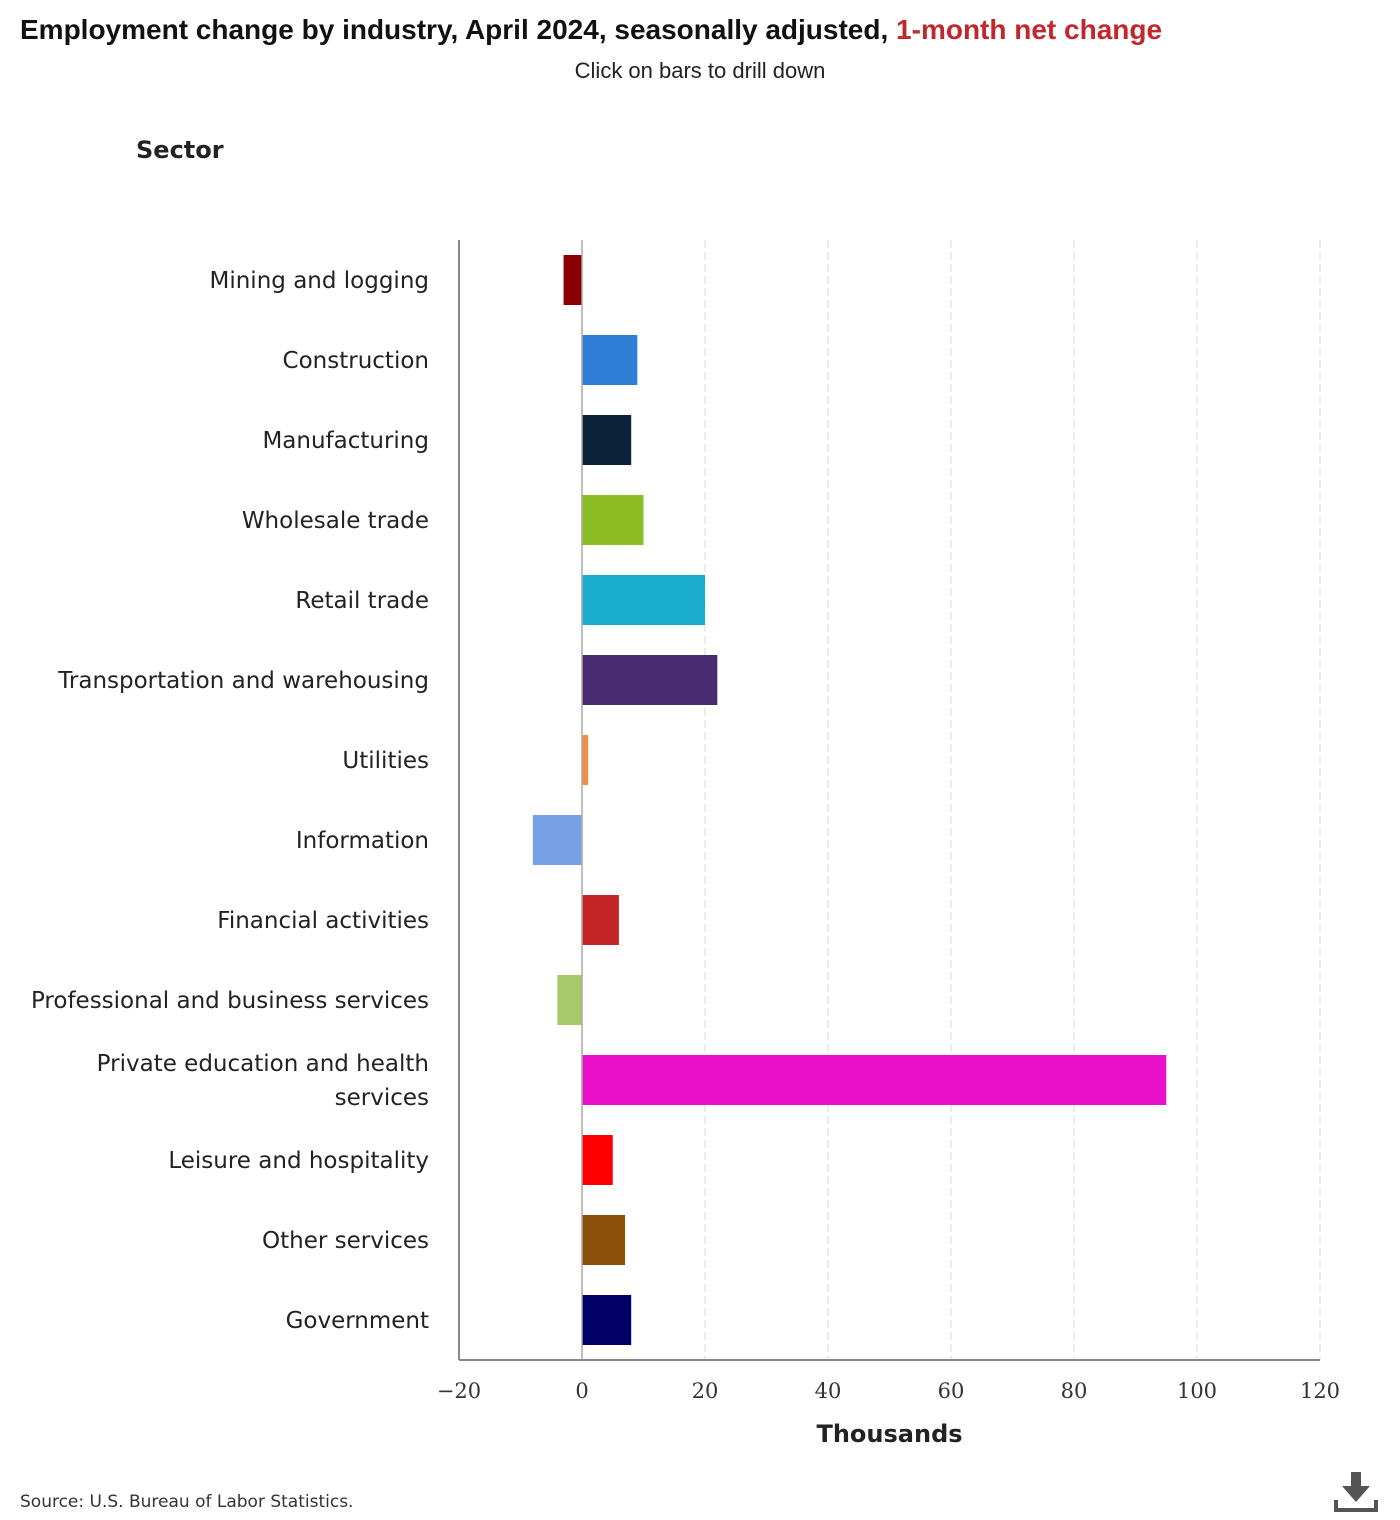  Describe the element at coordinates (187, 1502) in the screenshot. I see `source-note: Source: U.S. Bureau of Labor Statistics.` at that location.